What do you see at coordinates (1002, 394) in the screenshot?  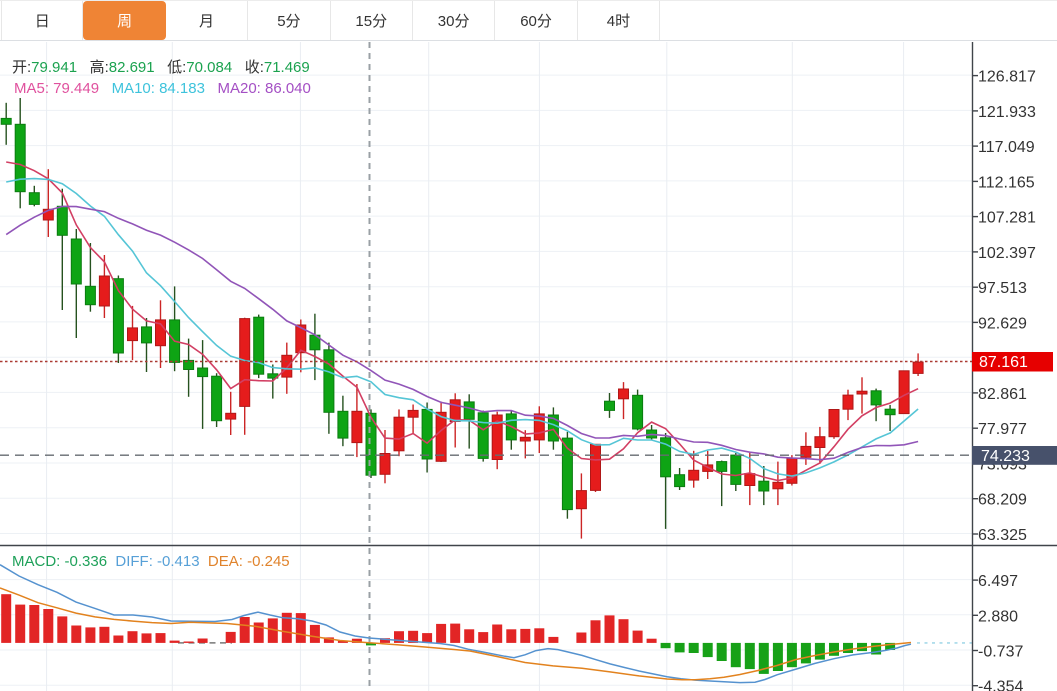 I see `svg-text: 82.861` at bounding box center [1002, 394].